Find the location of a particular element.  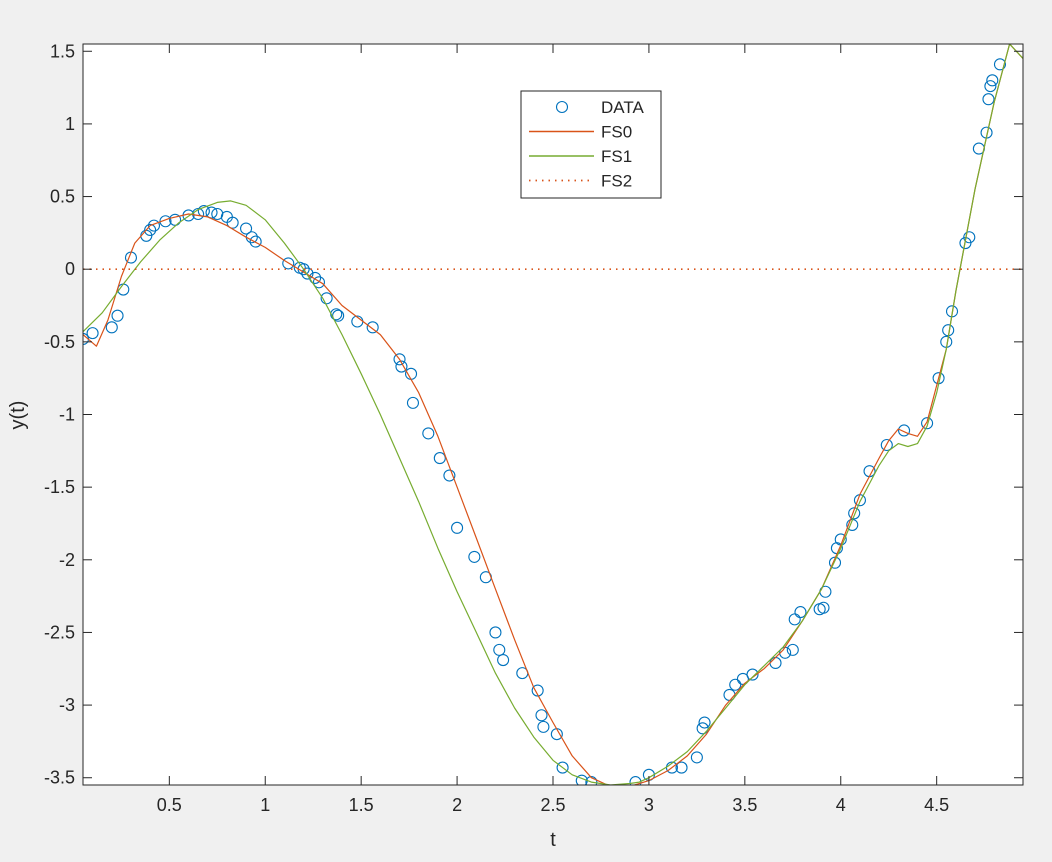

y-tick-label: -1 is located at coordinates (67, 415).